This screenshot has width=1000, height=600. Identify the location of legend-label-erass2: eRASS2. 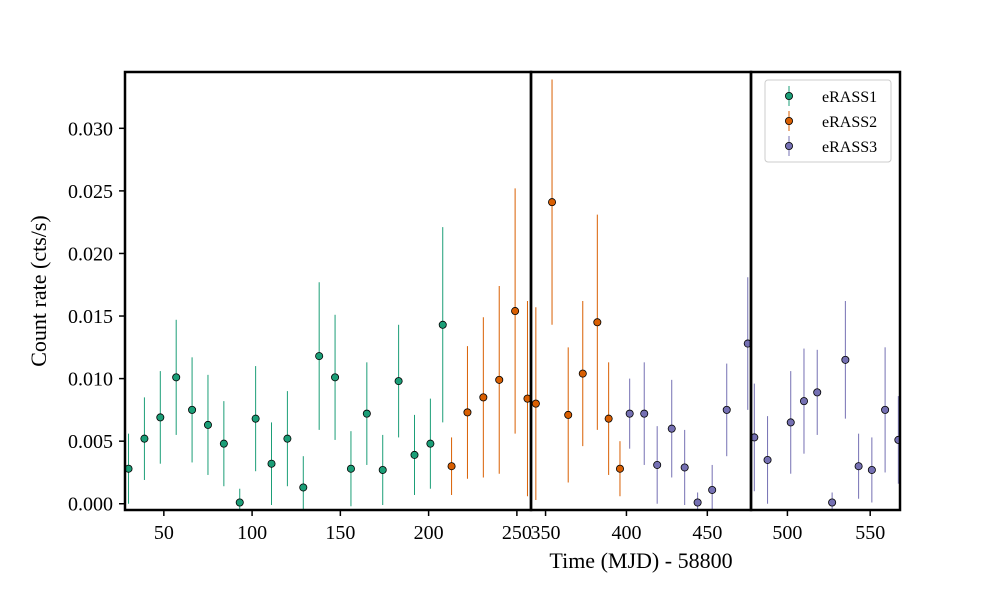
(849, 122).